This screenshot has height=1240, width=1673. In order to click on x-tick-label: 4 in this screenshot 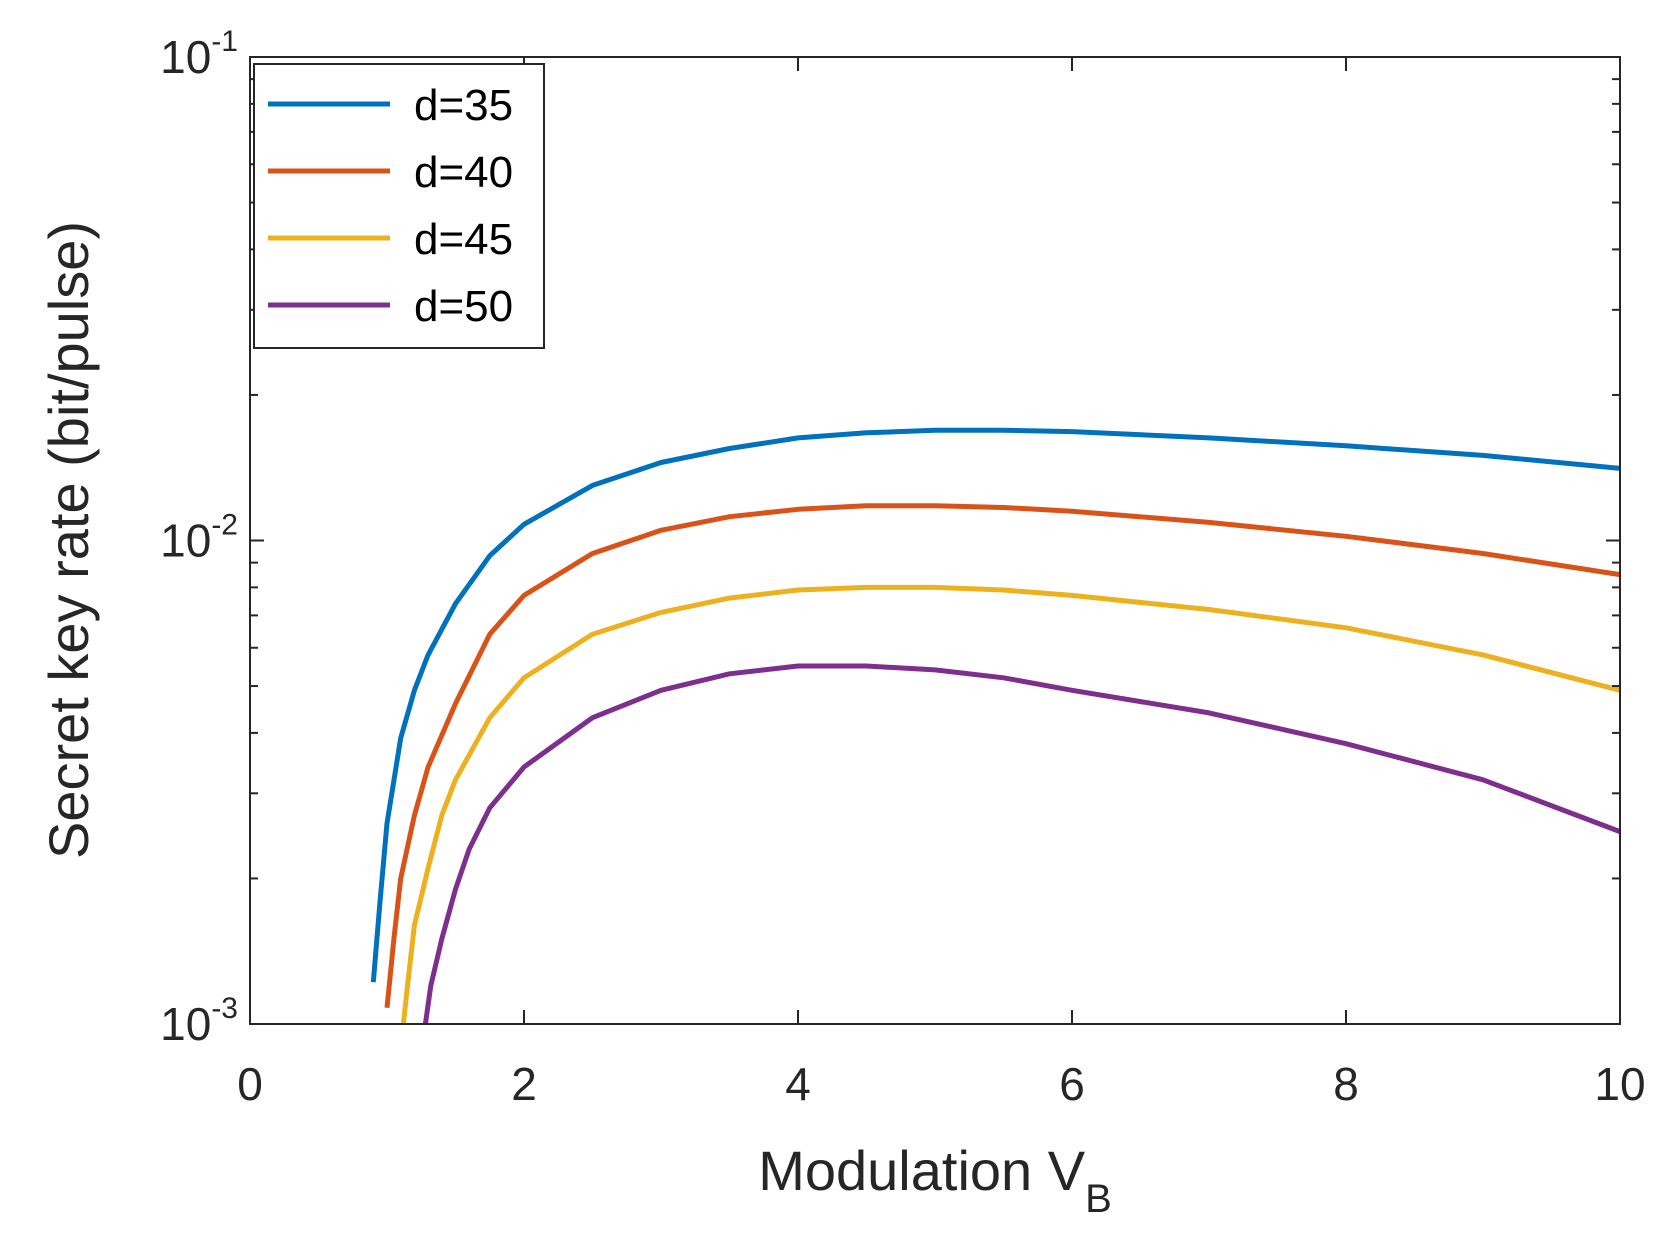, I will do `click(798, 1084)`.